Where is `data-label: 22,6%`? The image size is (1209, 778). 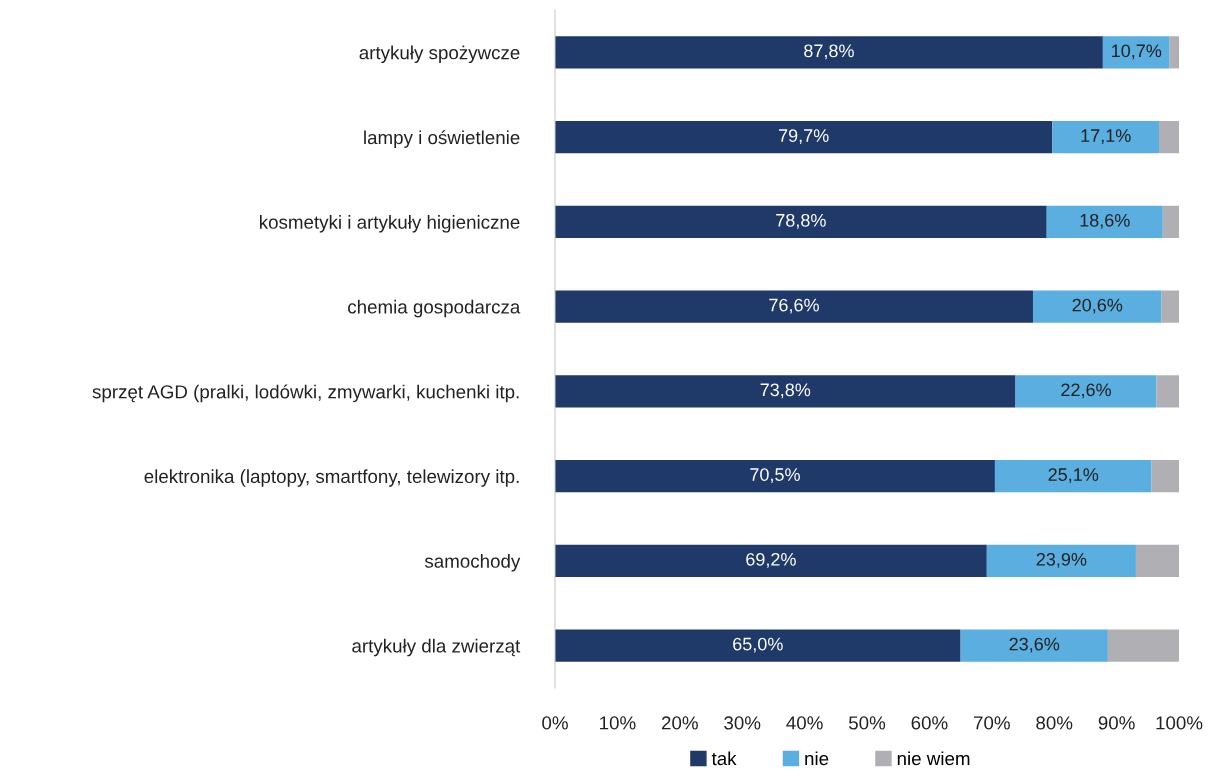 data-label: 22,6% is located at coordinates (1086, 391).